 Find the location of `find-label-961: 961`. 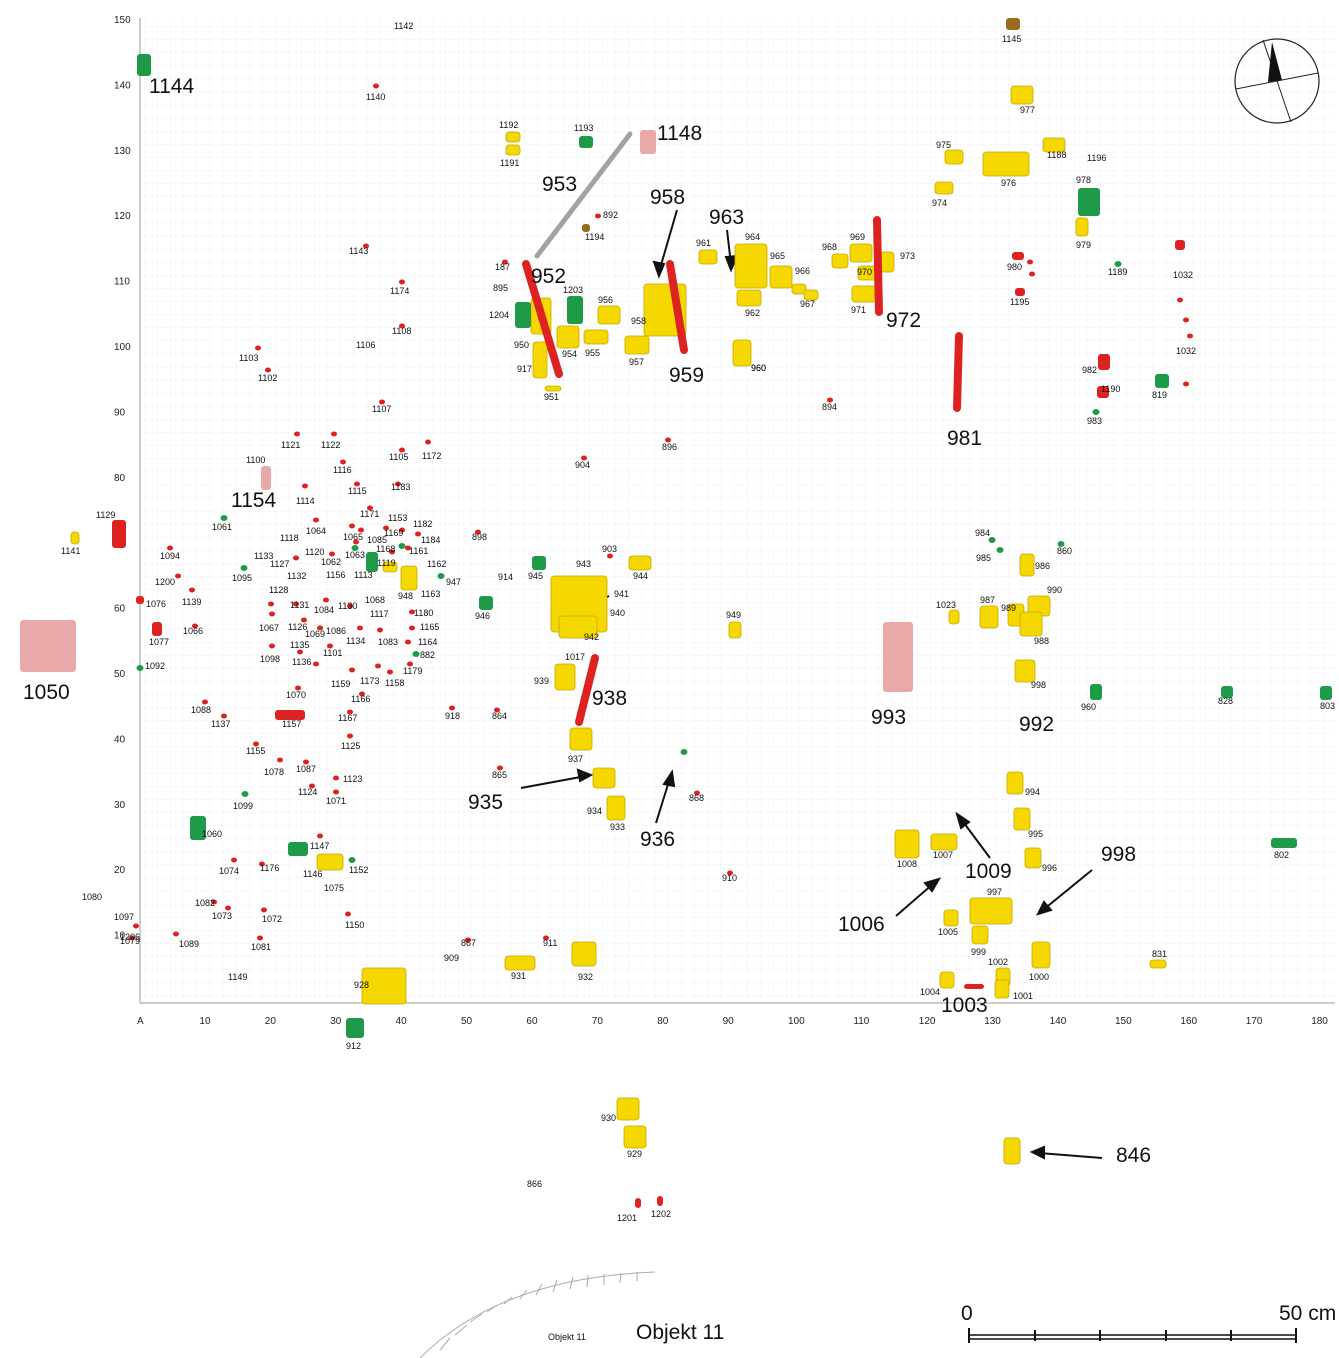

find-label-961: 961 is located at coordinates (703, 243).